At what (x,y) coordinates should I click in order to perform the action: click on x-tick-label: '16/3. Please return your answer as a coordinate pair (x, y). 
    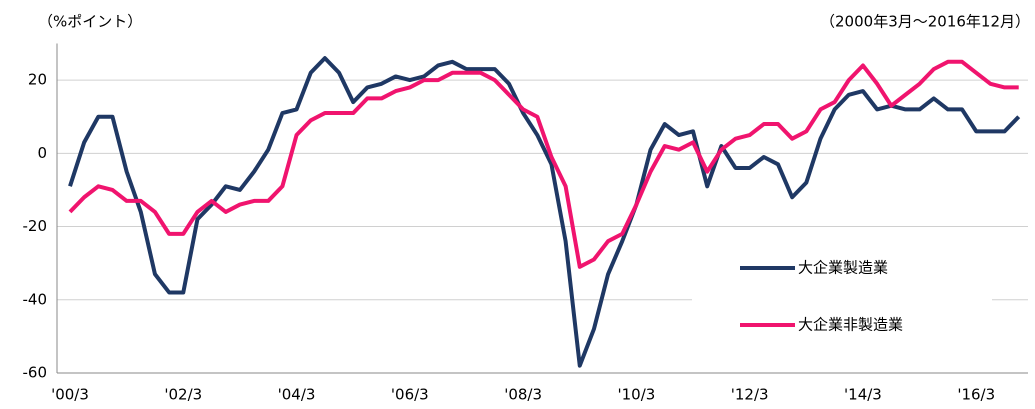
    Looking at the image, I should click on (976, 395).